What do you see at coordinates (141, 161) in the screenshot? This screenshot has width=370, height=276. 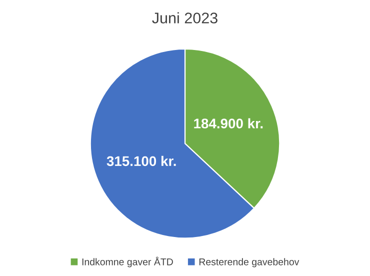 I see `data-label: 315.100 kr.` at bounding box center [141, 161].